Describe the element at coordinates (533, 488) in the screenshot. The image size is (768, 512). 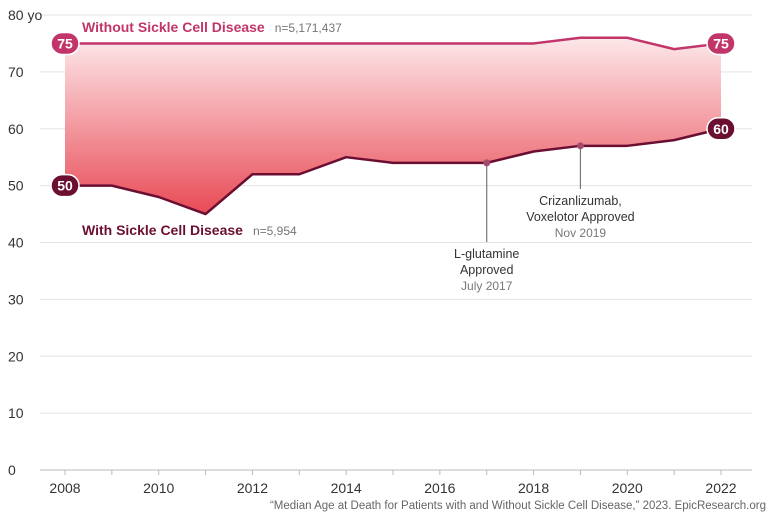
I see `x-tick-label: 2018` at that location.